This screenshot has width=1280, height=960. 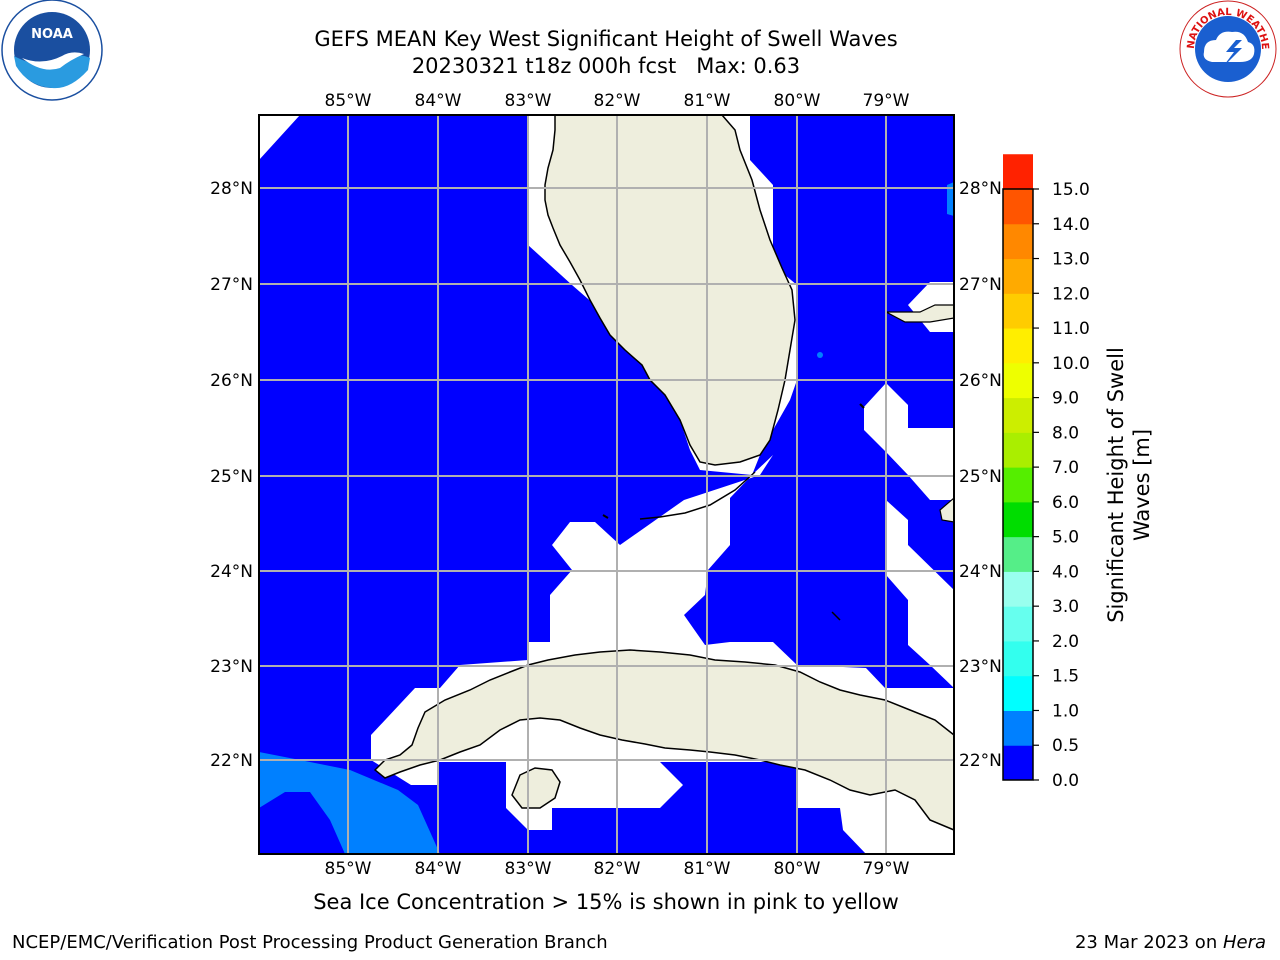 I want to click on colorbar-segments, so click(x=1018, y=467).